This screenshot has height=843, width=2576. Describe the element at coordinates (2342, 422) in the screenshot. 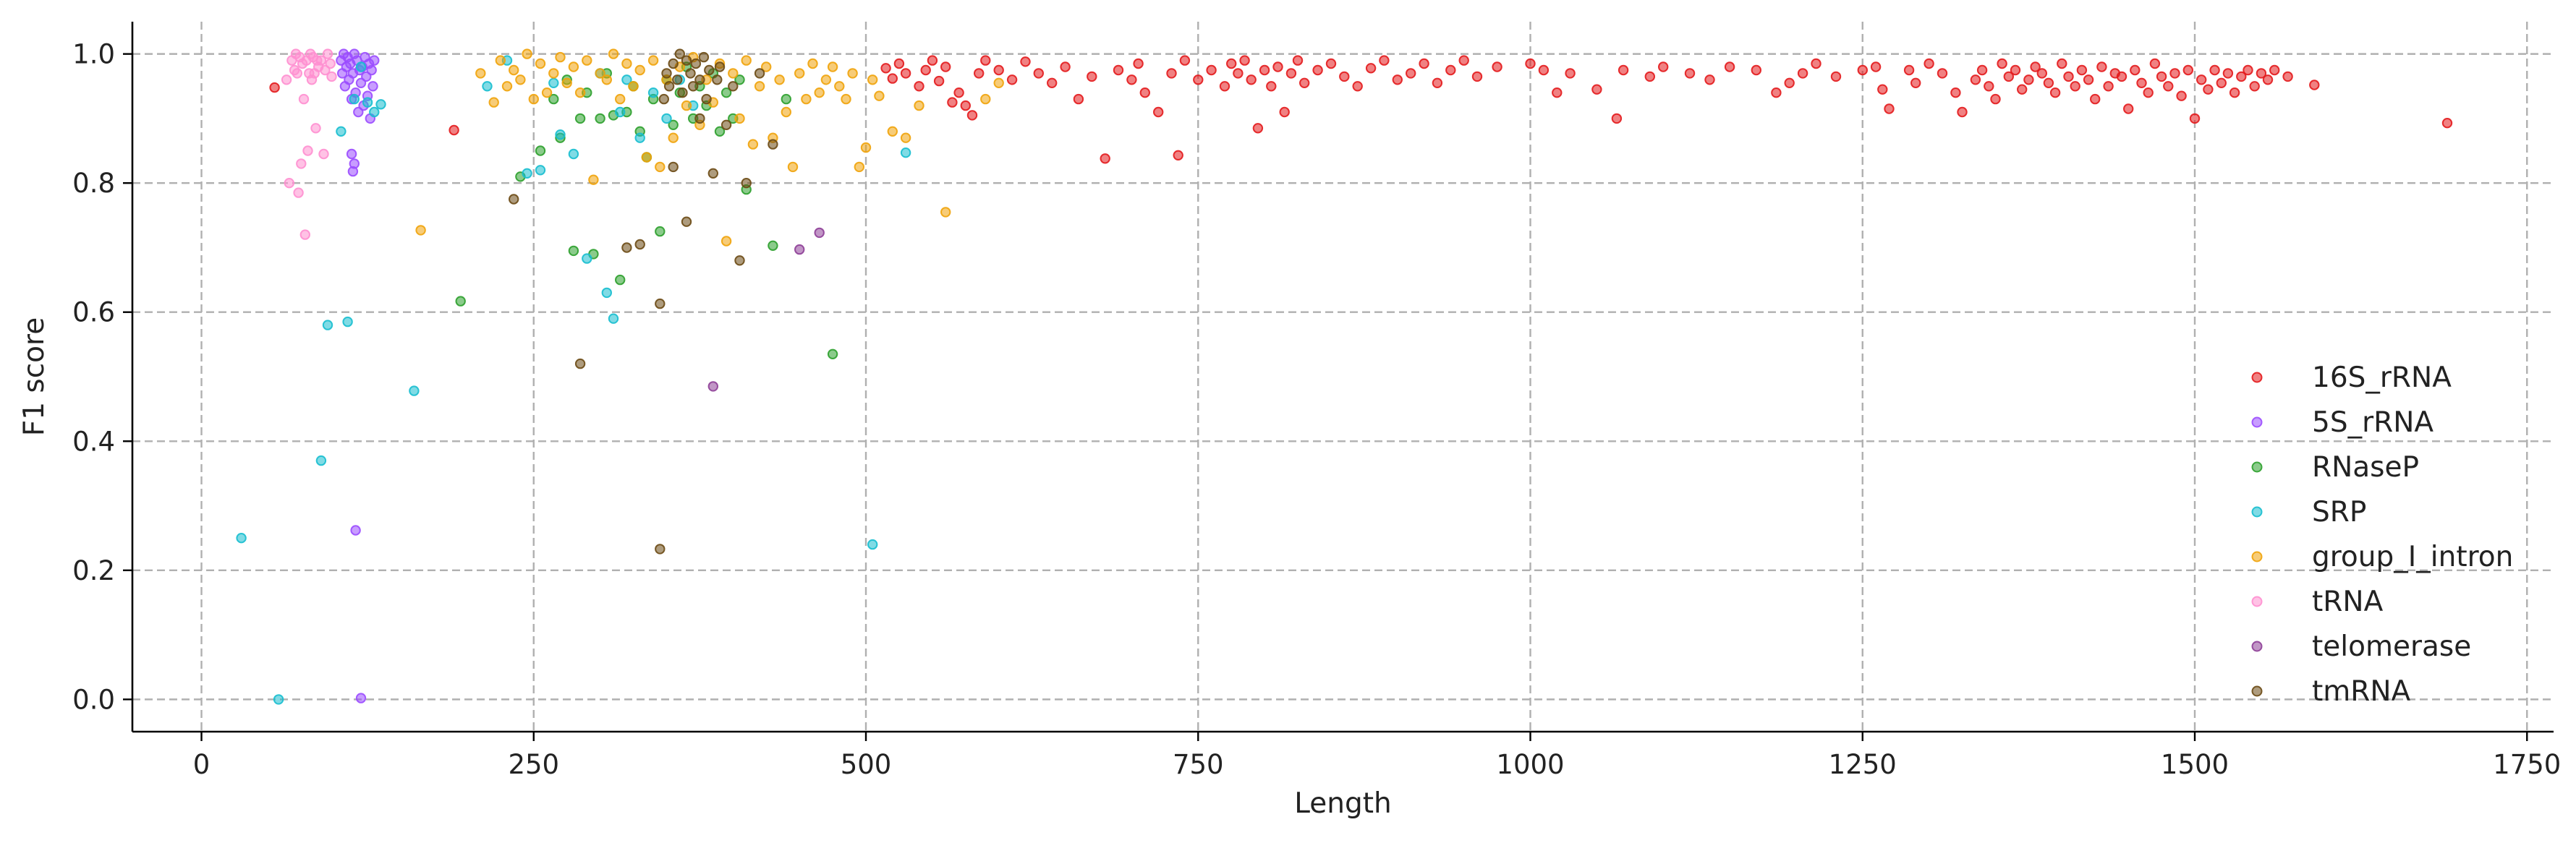

I see `legend-item: 5S_rRNA` at that location.